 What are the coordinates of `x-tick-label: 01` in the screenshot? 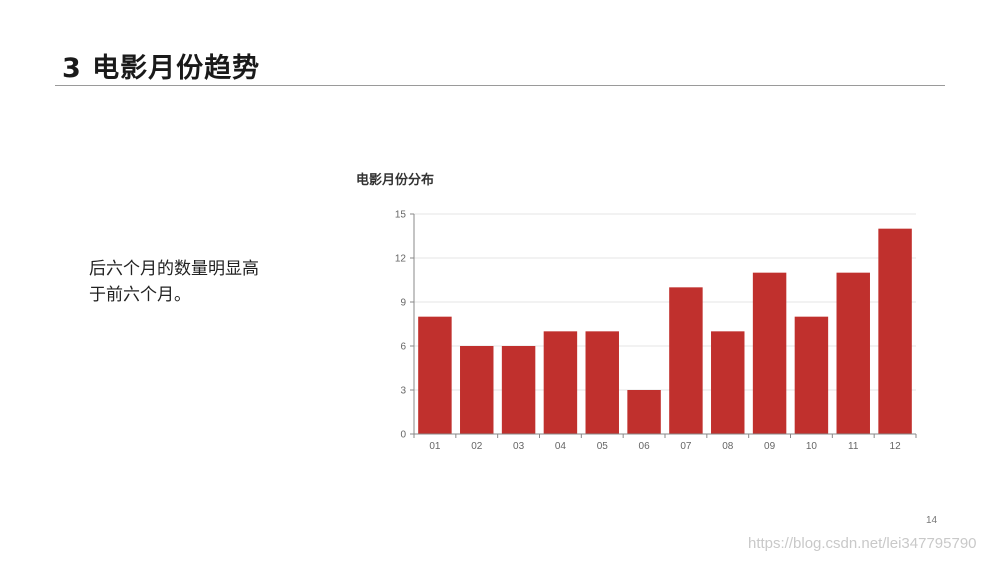 It's located at (435, 446).